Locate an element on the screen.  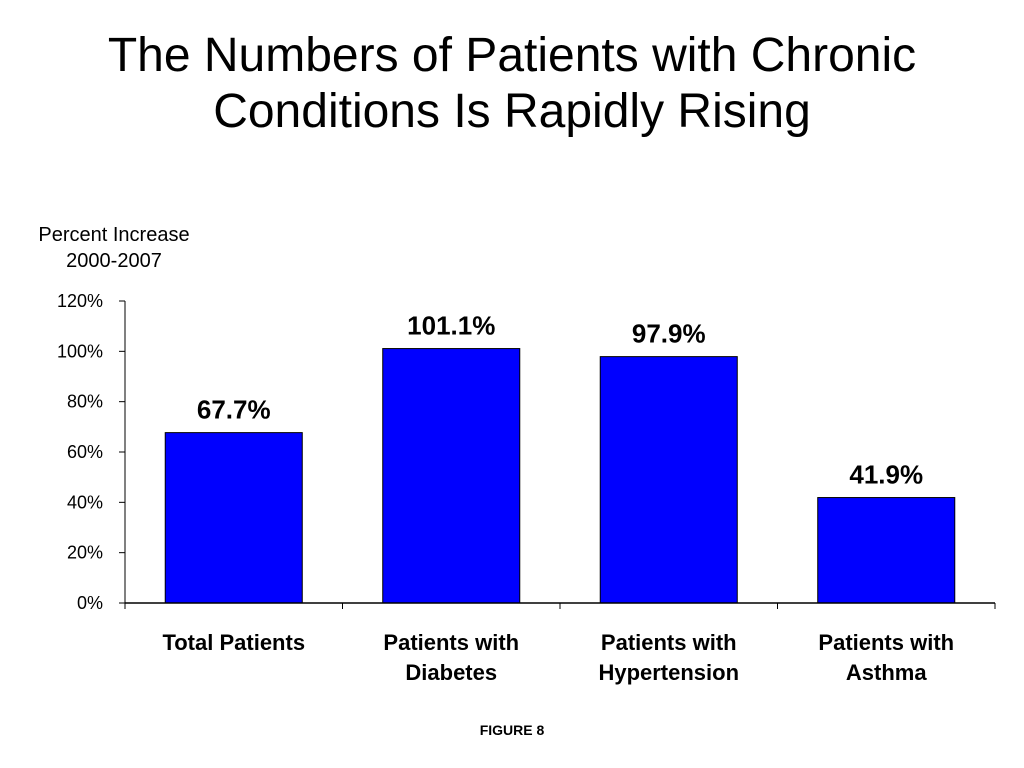
y-tick-label: 60% is located at coordinates (85, 452).